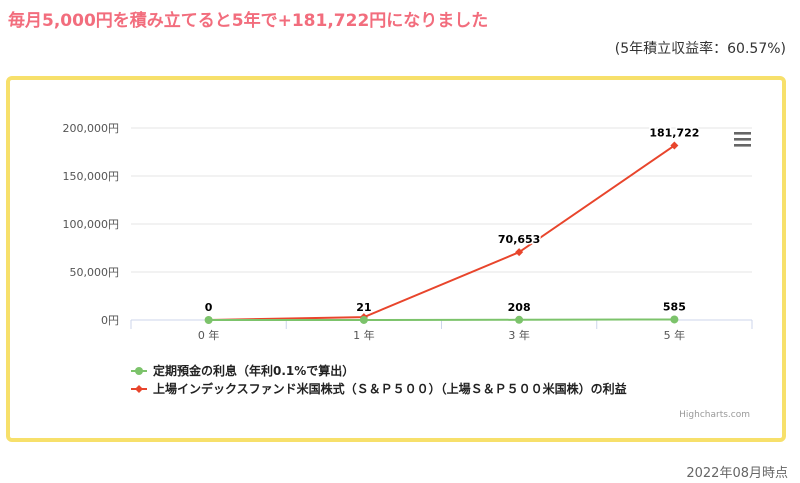 The width and height of the screenshot is (800, 483). Describe the element at coordinates (675, 335) in the screenshot. I see `x-tick-label: 5 年` at that location.